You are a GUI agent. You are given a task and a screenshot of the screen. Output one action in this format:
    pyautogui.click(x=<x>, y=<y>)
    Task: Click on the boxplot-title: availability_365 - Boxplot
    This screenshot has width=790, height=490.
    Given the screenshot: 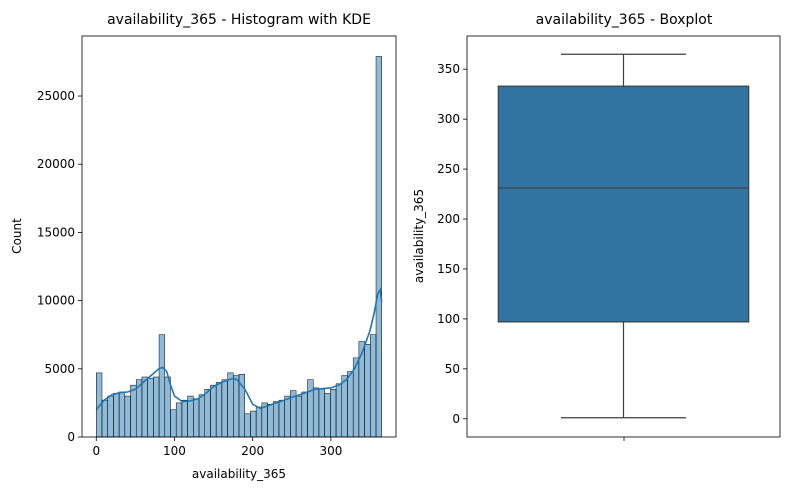 What is the action you would take?
    pyautogui.click(x=624, y=20)
    